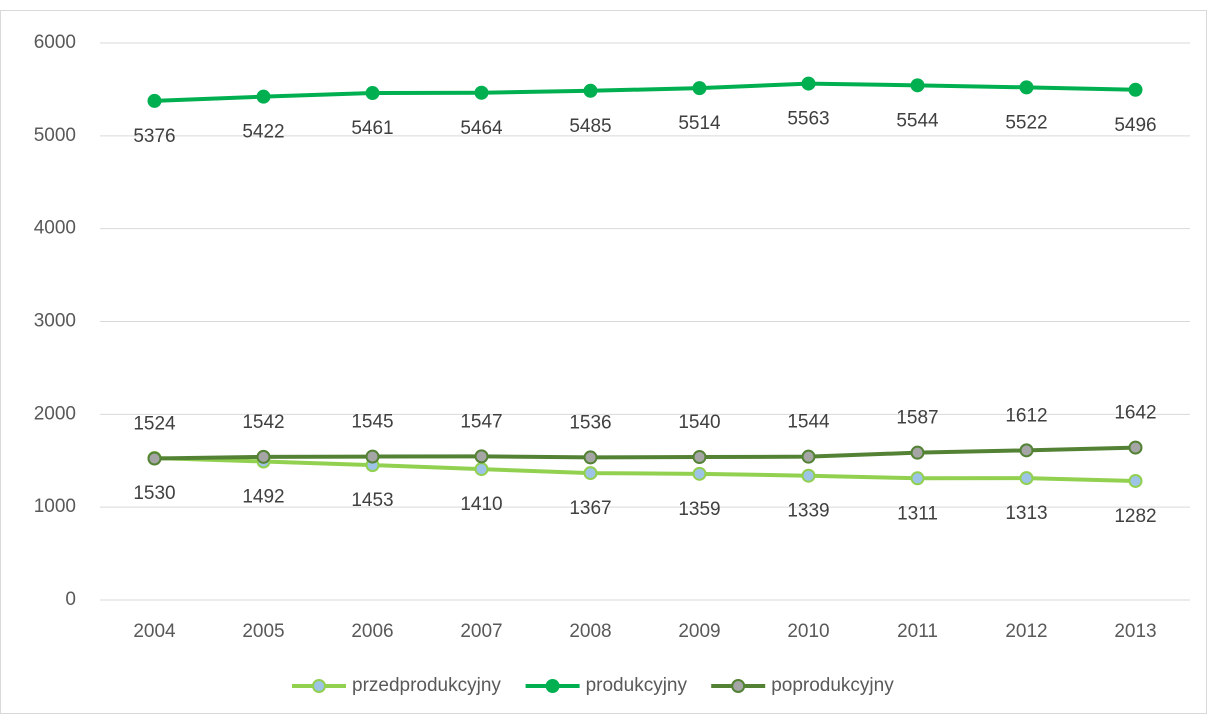 The width and height of the screenshot is (1208, 715). Describe the element at coordinates (1026, 122) in the screenshot. I see `data-label: 5522` at that location.